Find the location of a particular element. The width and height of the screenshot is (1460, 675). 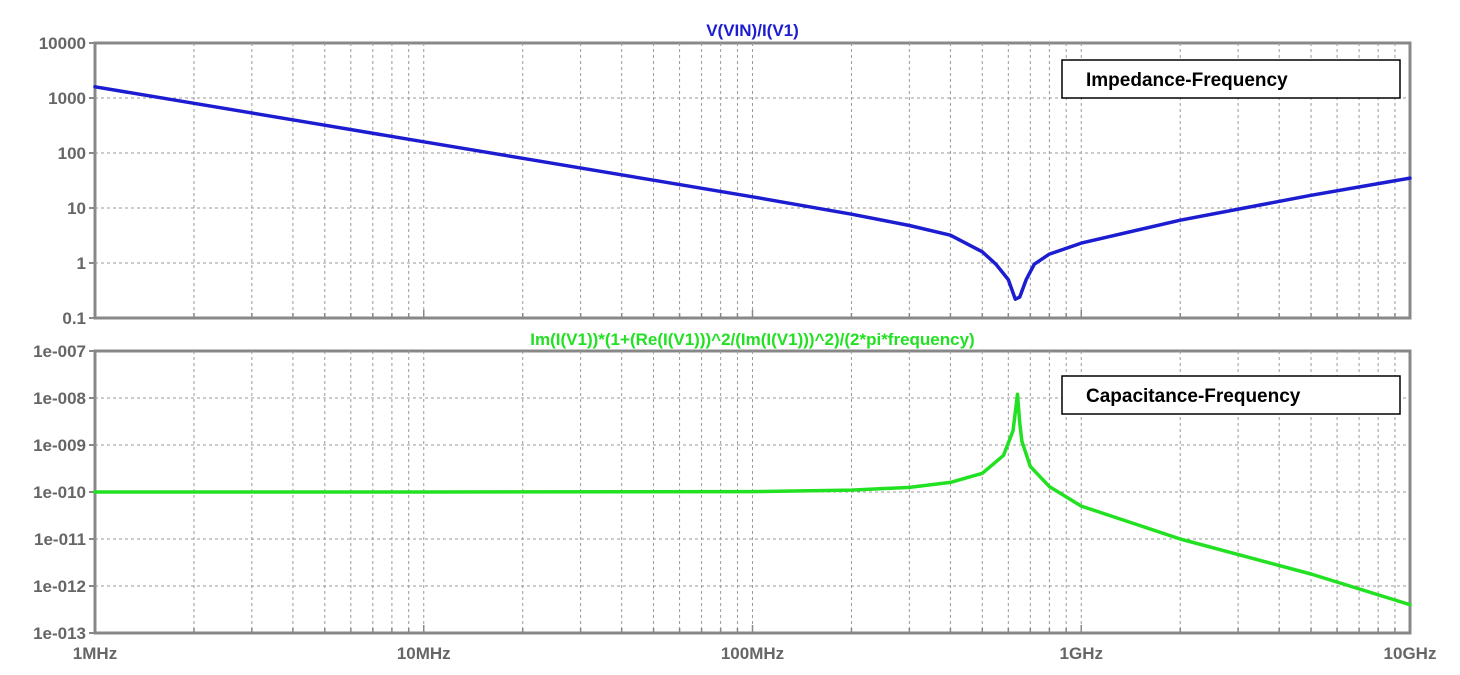

y-tick-label: 100 is located at coordinates (72, 153).